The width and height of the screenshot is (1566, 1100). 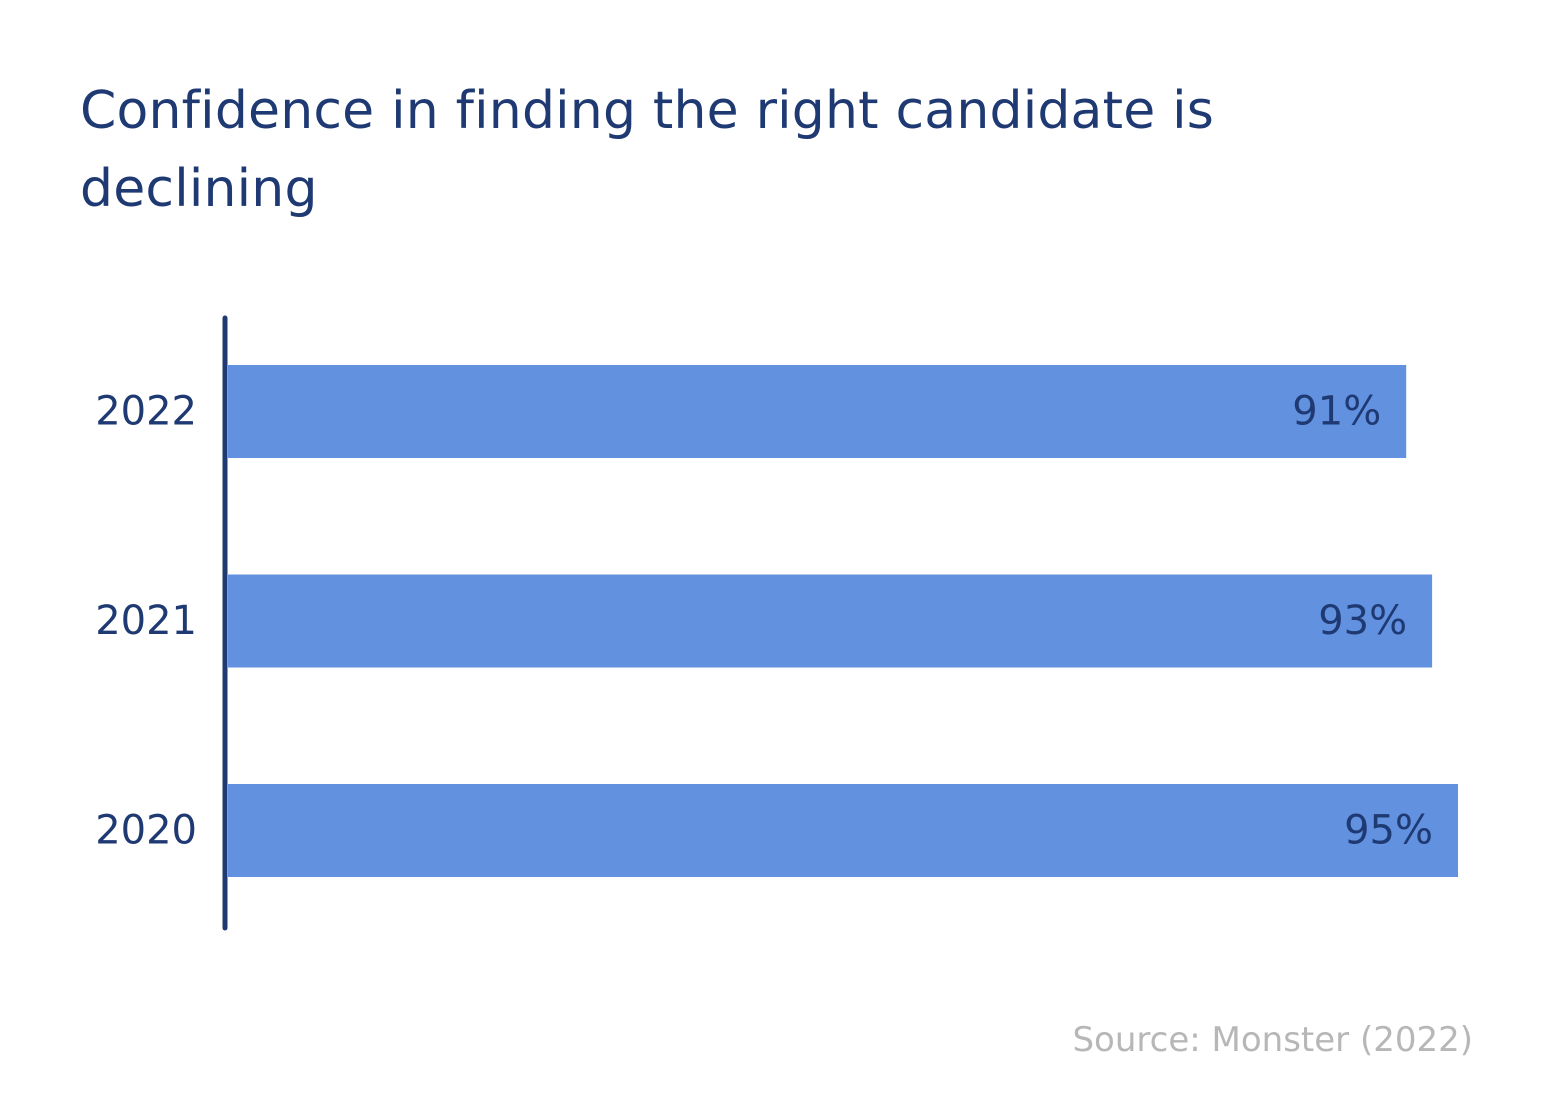 What do you see at coordinates (1388, 831) in the screenshot?
I see `value-label-2020: 95%` at bounding box center [1388, 831].